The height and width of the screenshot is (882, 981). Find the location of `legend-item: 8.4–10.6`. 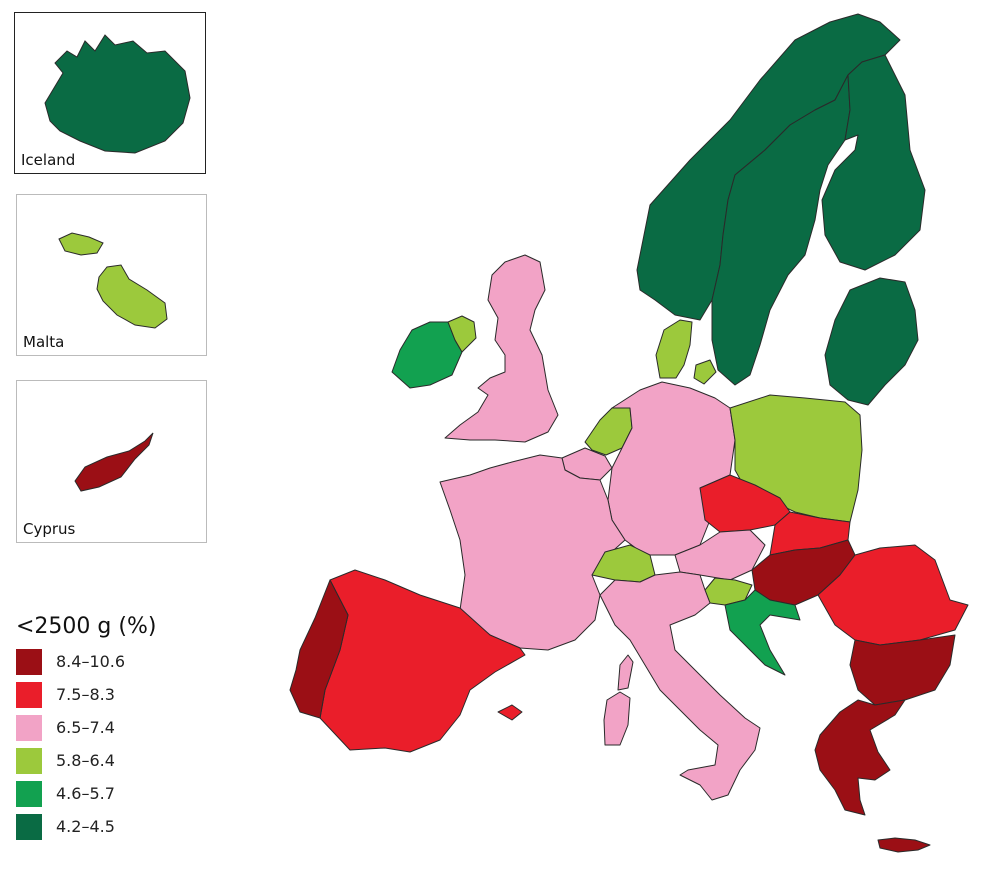

legend-item: 8.4–10.6 is located at coordinates (86, 661).